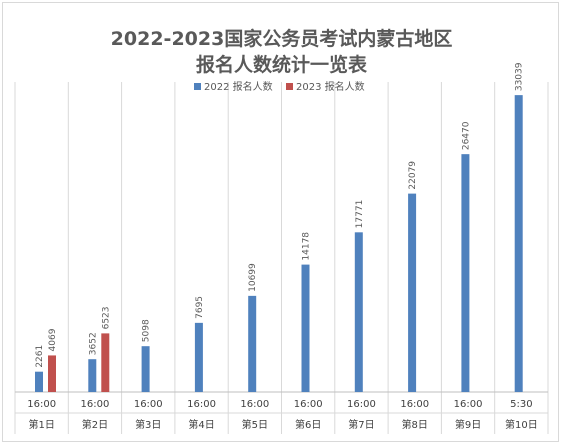 This screenshot has height=446, width=563. Describe the element at coordinates (238, 86) in the screenshot. I see `legend-label-1: 2022 报名人数` at that location.